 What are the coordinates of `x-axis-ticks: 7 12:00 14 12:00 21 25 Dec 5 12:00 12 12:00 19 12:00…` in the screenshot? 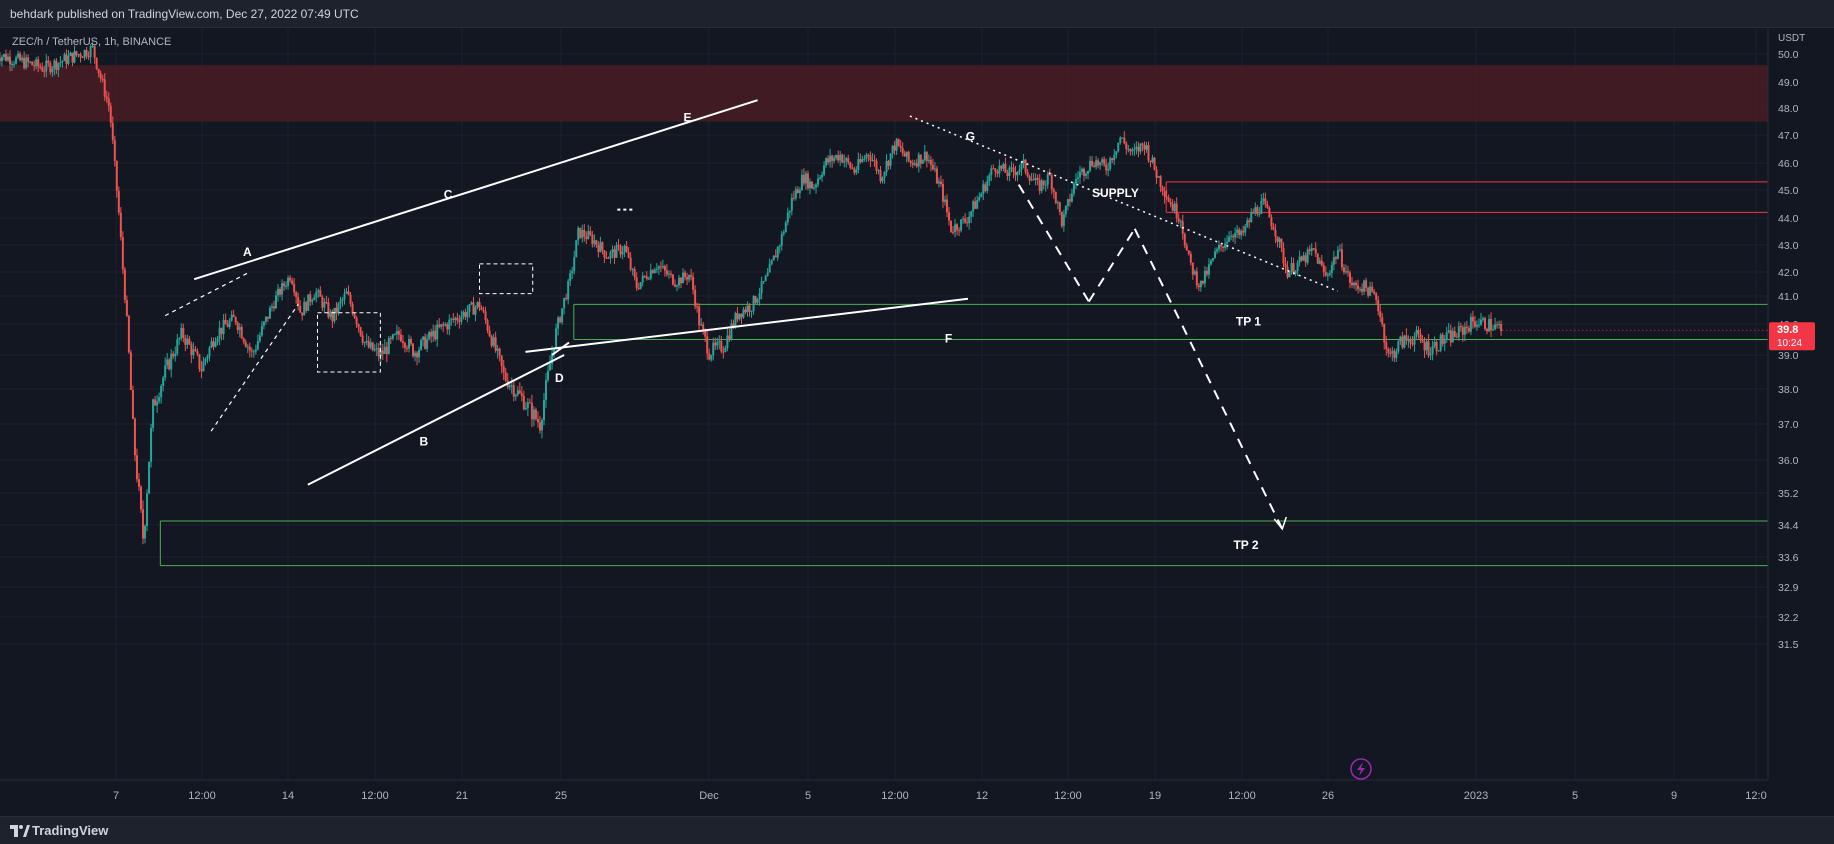 It's located at (940, 796).